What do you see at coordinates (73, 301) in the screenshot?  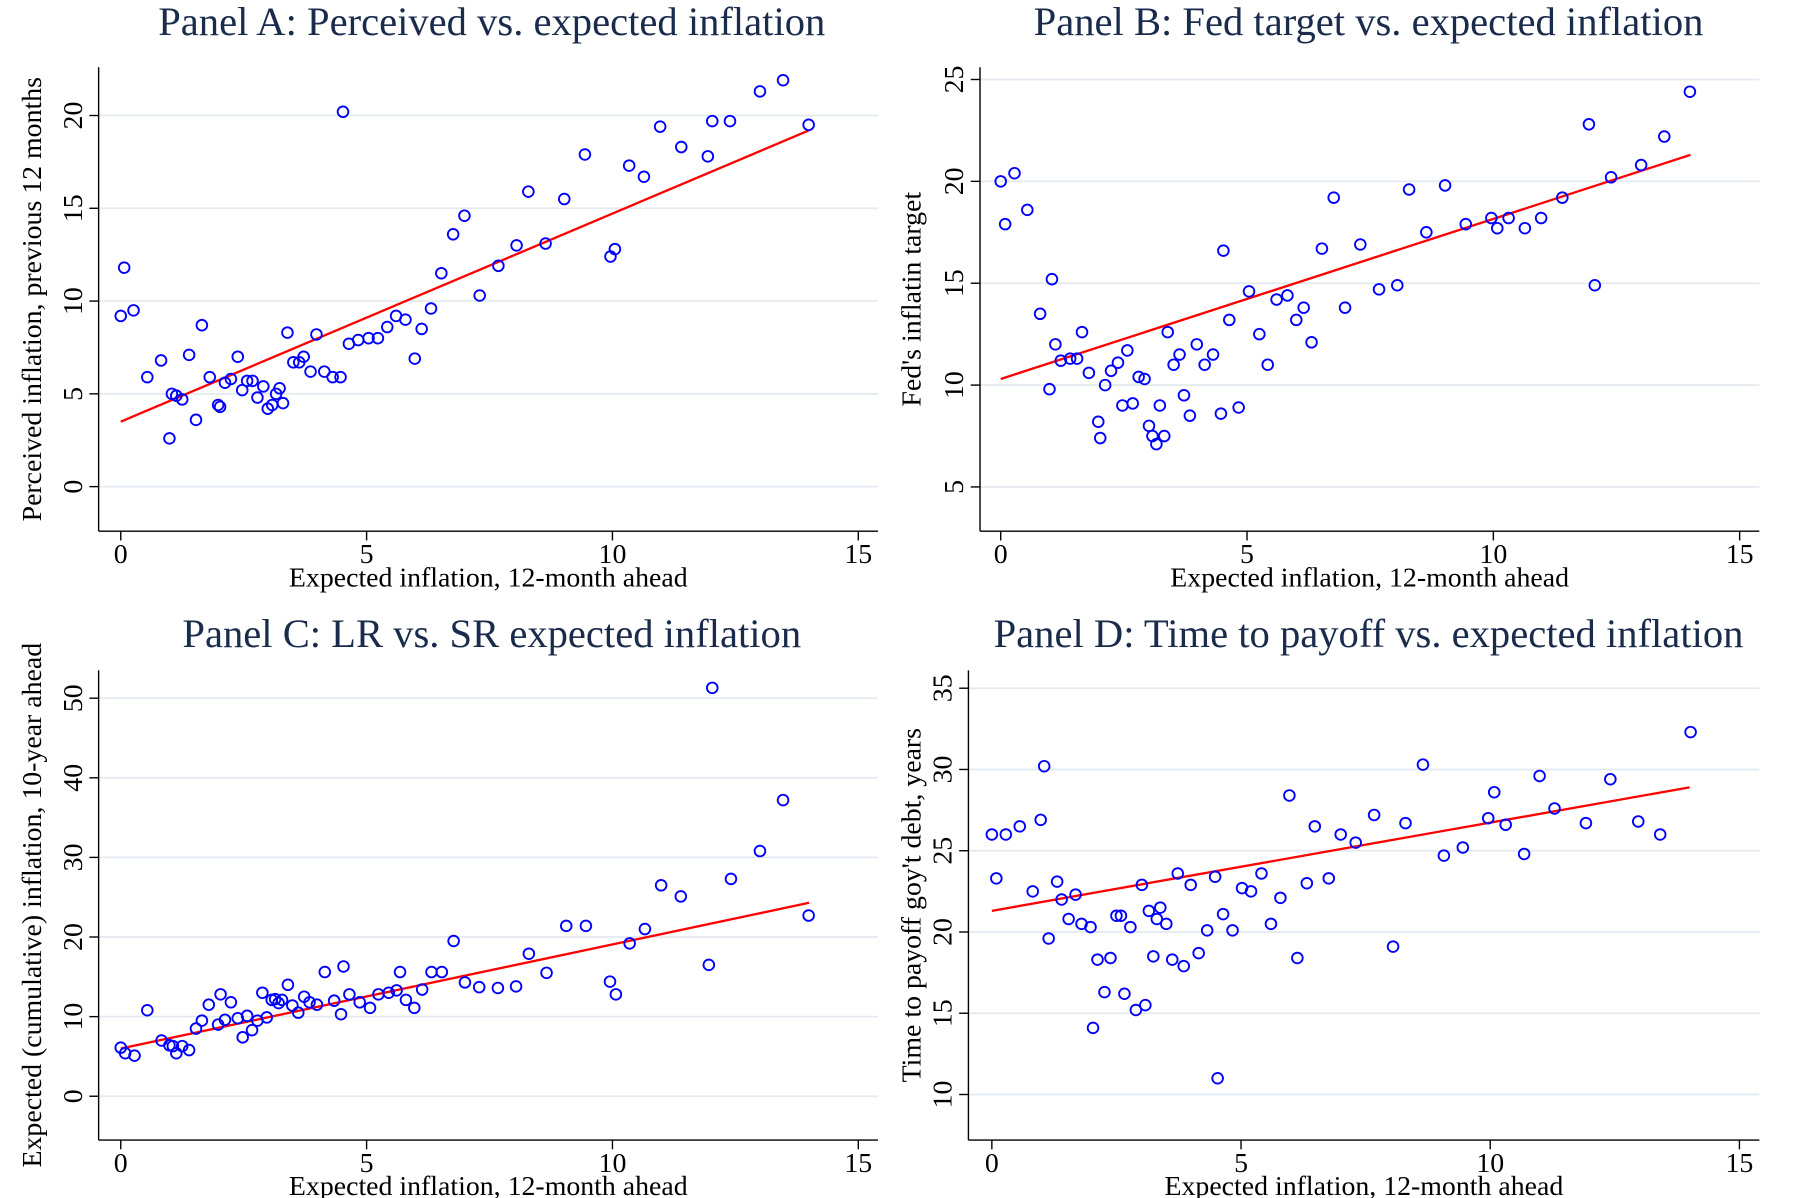 I see `y-tick-label: 10` at bounding box center [73, 301].